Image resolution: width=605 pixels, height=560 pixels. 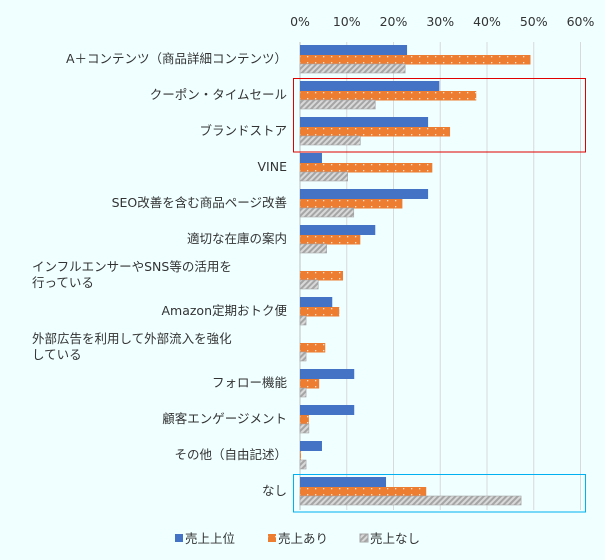 I want to click on x-tick-label: 60%, so click(x=581, y=21).